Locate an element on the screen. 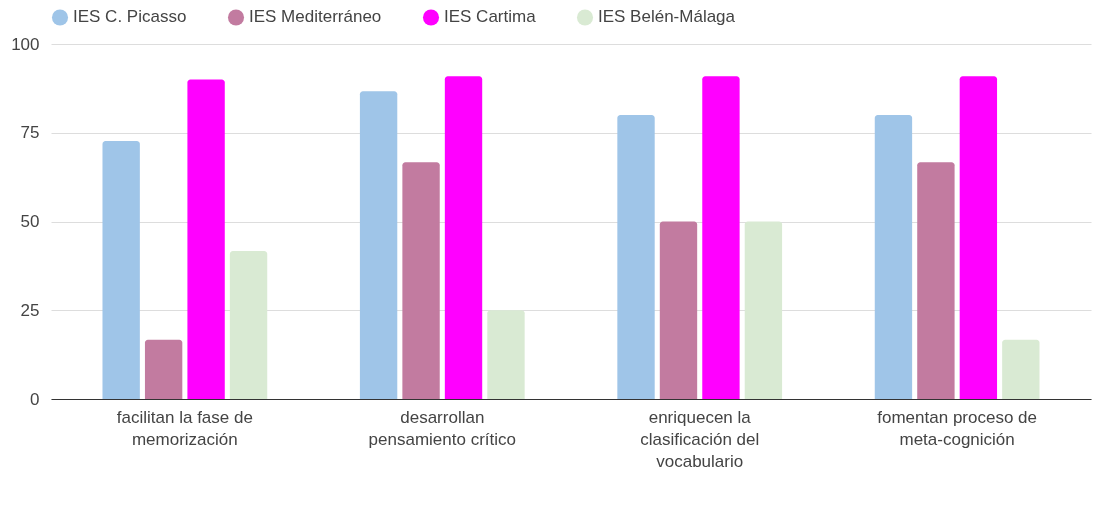 This screenshot has height=512, width=1108. y-tick-label: 25 is located at coordinates (30, 310).